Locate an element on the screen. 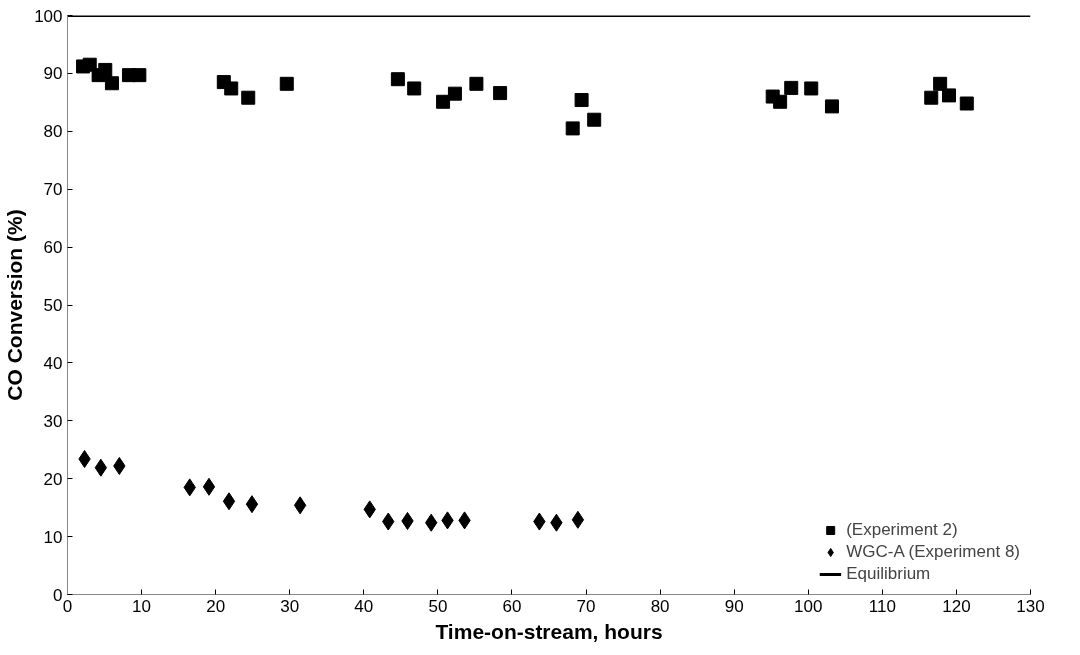 The height and width of the screenshot is (655, 1080). x-axis-title: Time-on-stream, hours is located at coordinates (549, 631).